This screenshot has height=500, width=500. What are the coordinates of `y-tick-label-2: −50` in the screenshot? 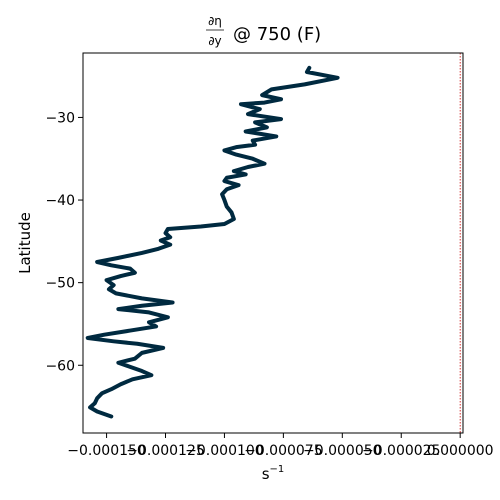 It's located at (60, 284).